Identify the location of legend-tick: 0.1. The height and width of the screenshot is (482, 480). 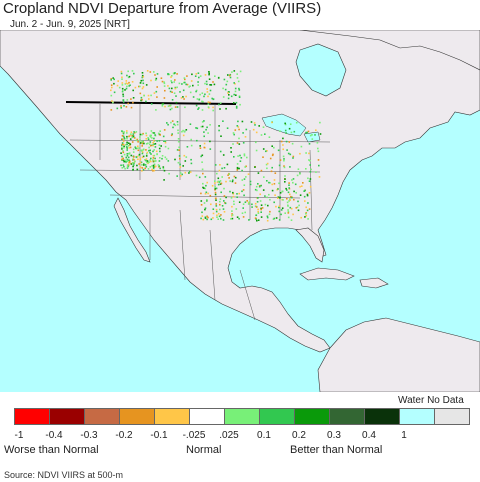
(264, 435).